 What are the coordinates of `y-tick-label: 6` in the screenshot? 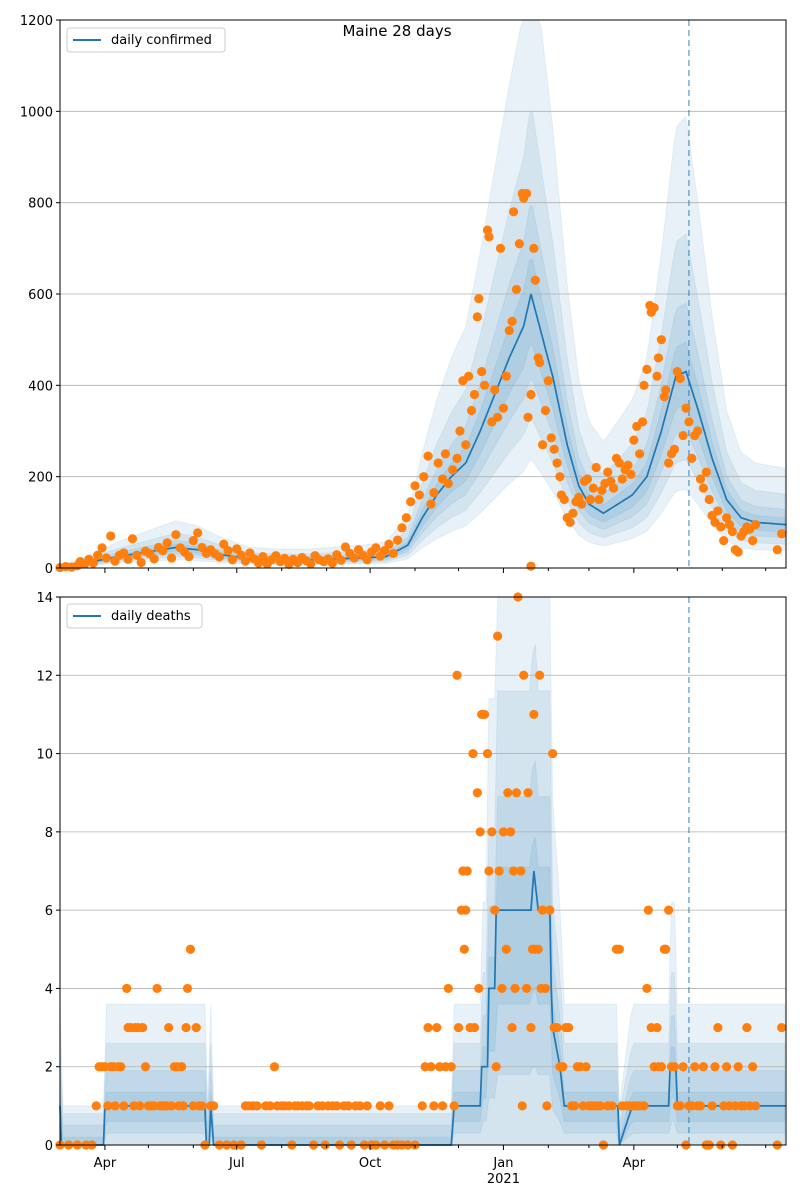 It's located at (49, 911).